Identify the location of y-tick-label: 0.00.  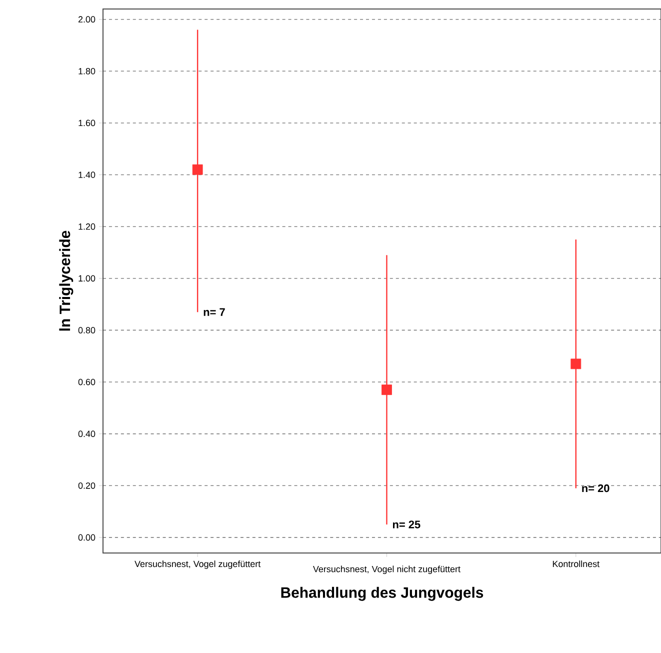
(87, 537).